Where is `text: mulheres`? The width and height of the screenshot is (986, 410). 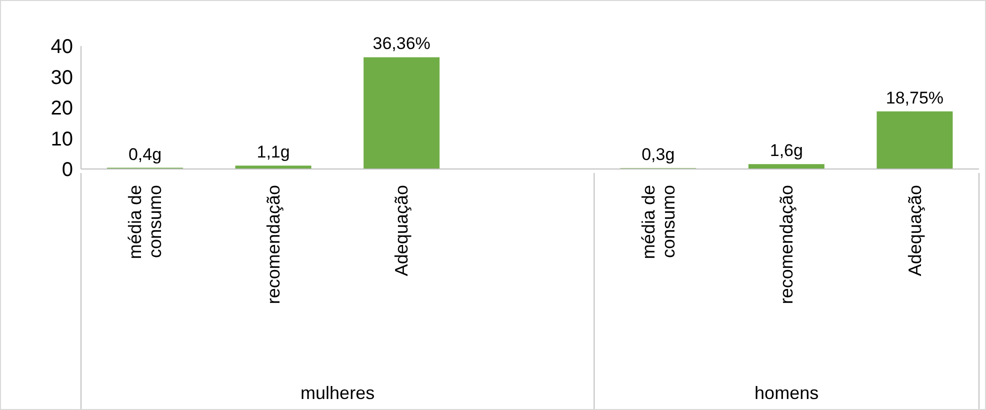 text: mulheres is located at coordinates (337, 393).